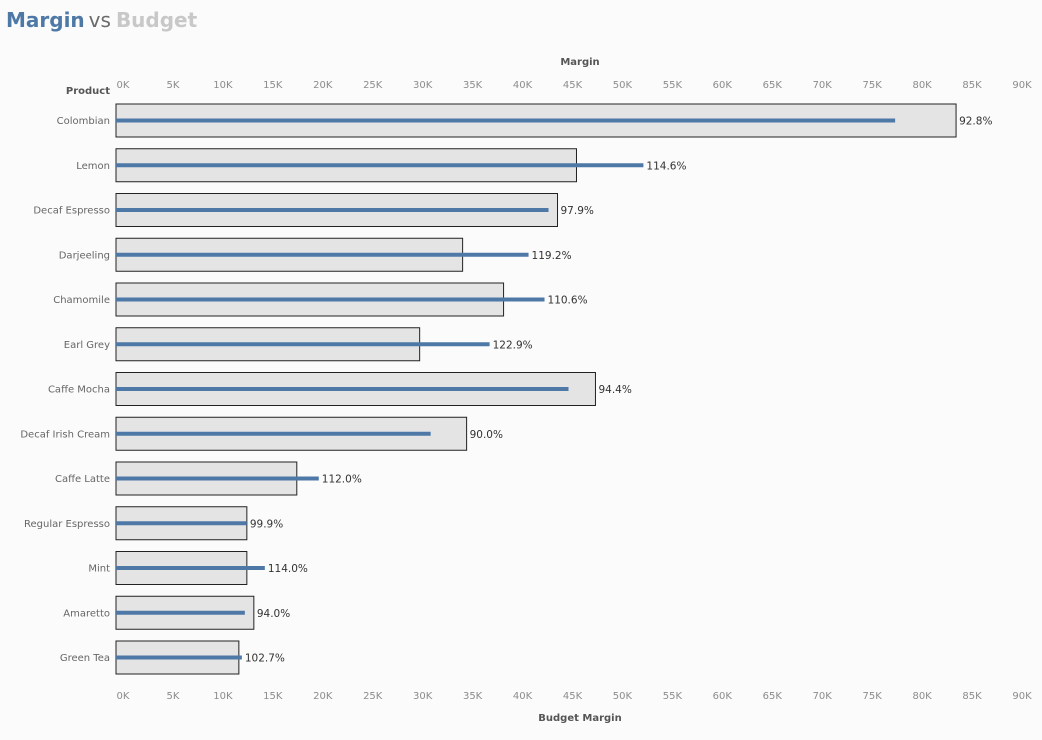 The height and width of the screenshot is (740, 1042). I want to click on top-tick-label: 20K, so click(323, 85).